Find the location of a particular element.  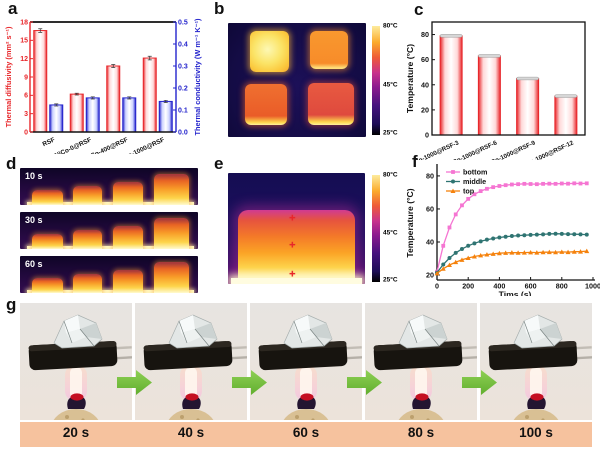

colorbar-tick-label: 45°C is located at coordinates (390, 85).